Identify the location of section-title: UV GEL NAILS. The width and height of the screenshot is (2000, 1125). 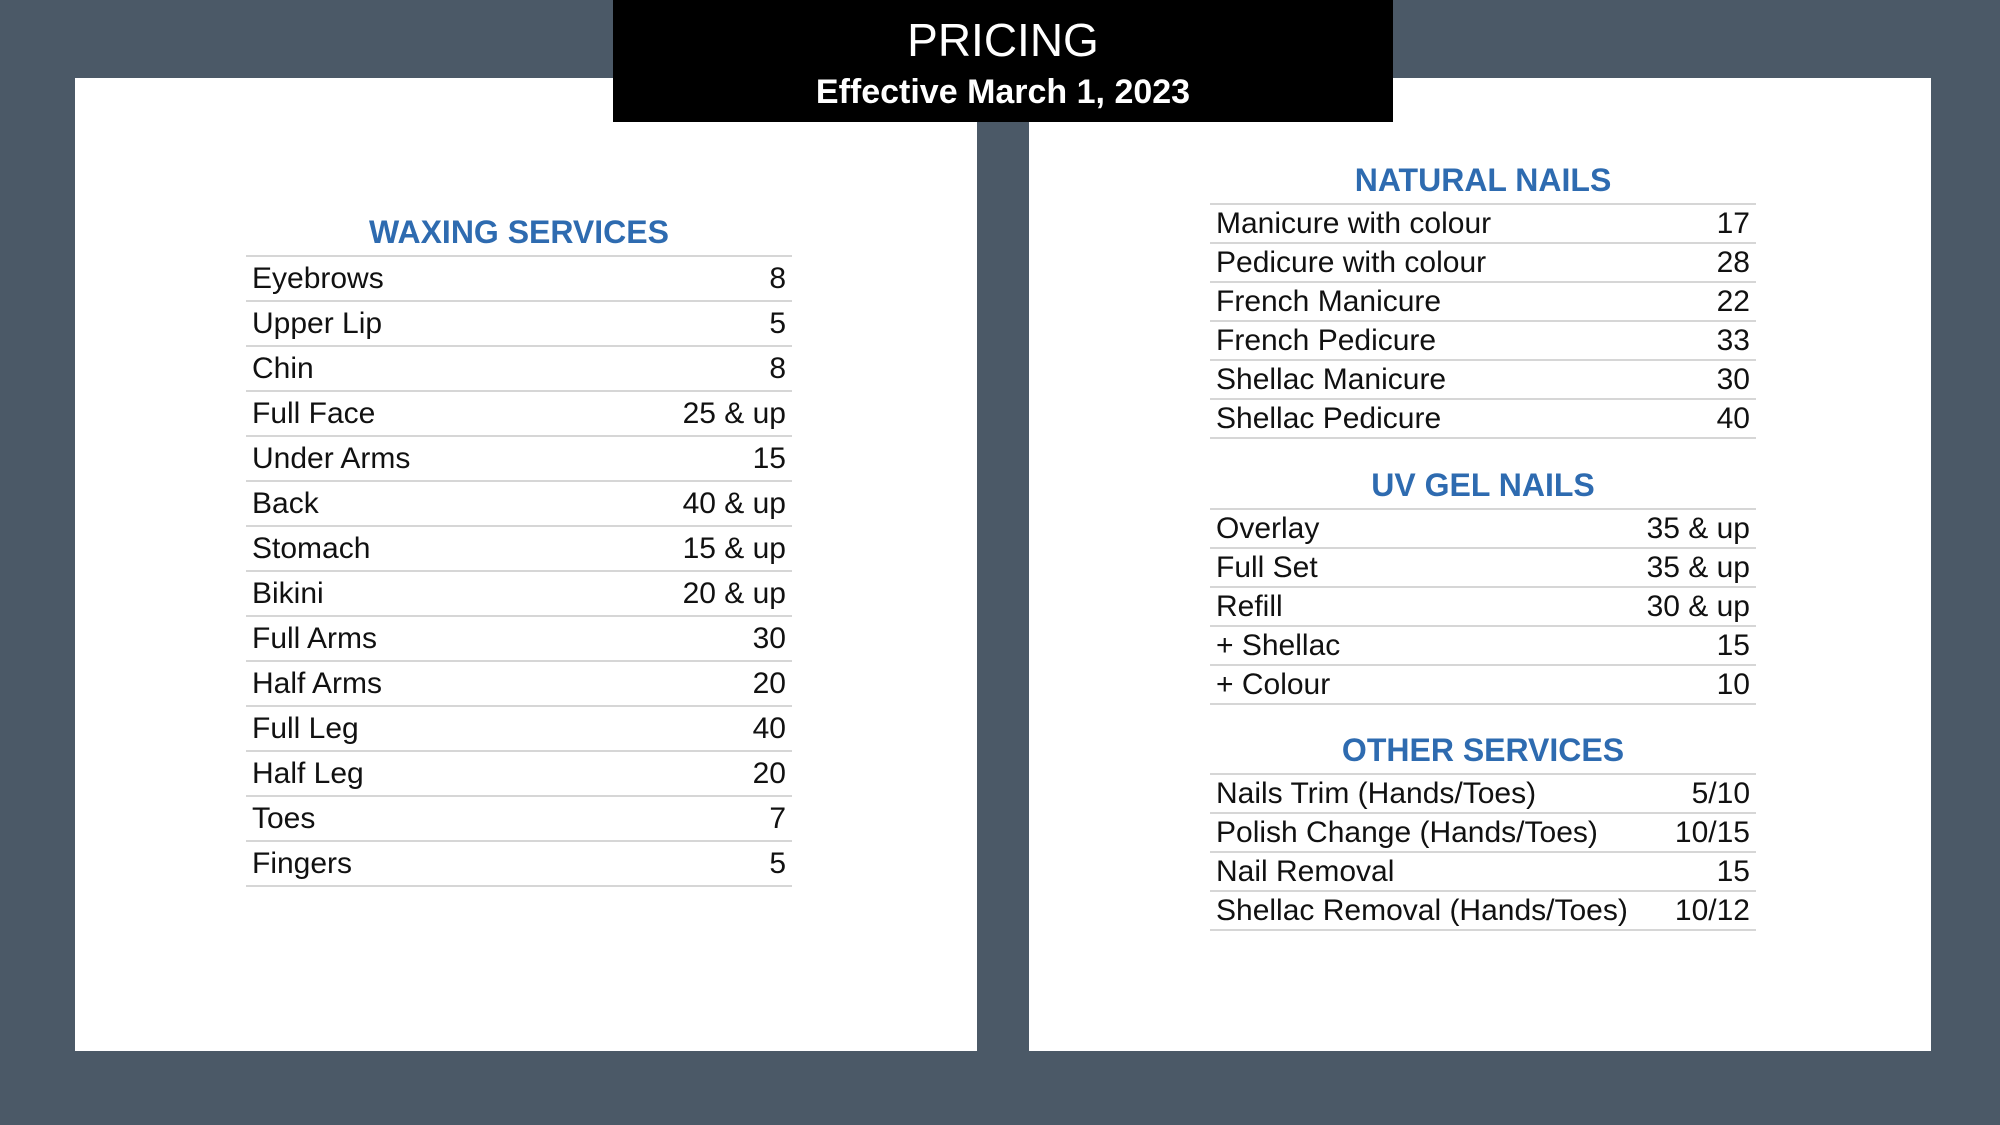
(1483, 485).